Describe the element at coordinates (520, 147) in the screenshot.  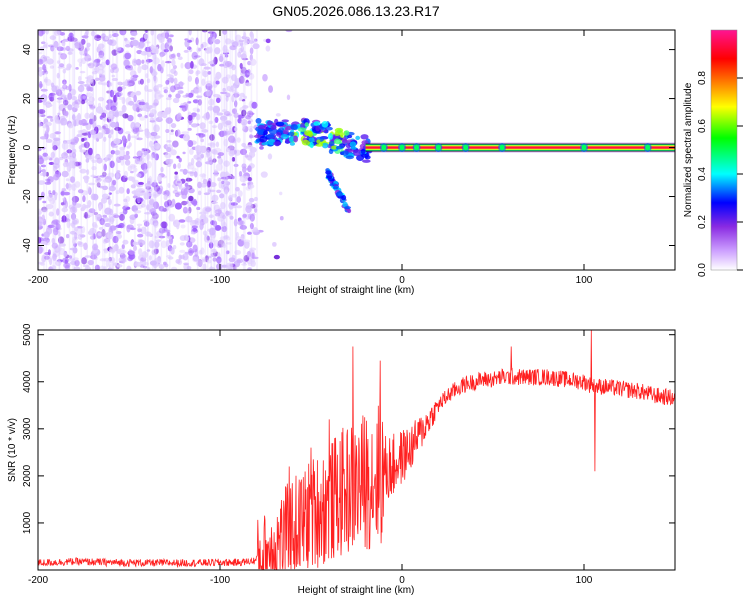
I see `carrier-core` at that location.